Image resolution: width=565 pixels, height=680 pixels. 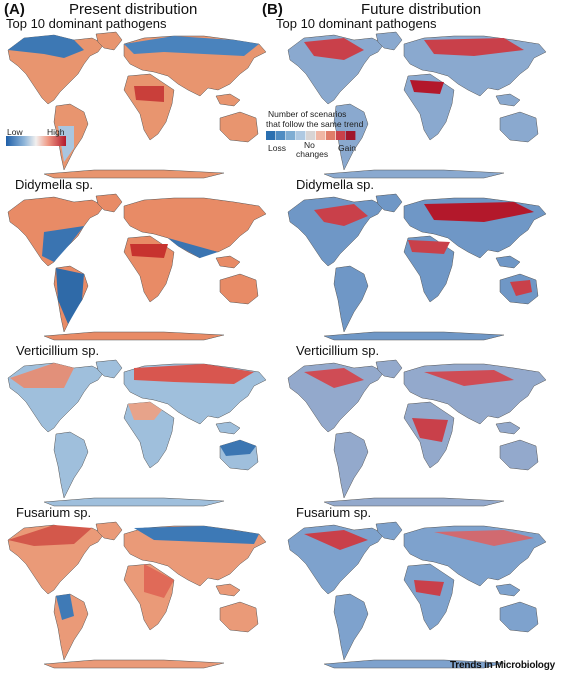 What do you see at coordinates (347, 148) in the screenshot?
I see `legend-gain: Gain` at bounding box center [347, 148].